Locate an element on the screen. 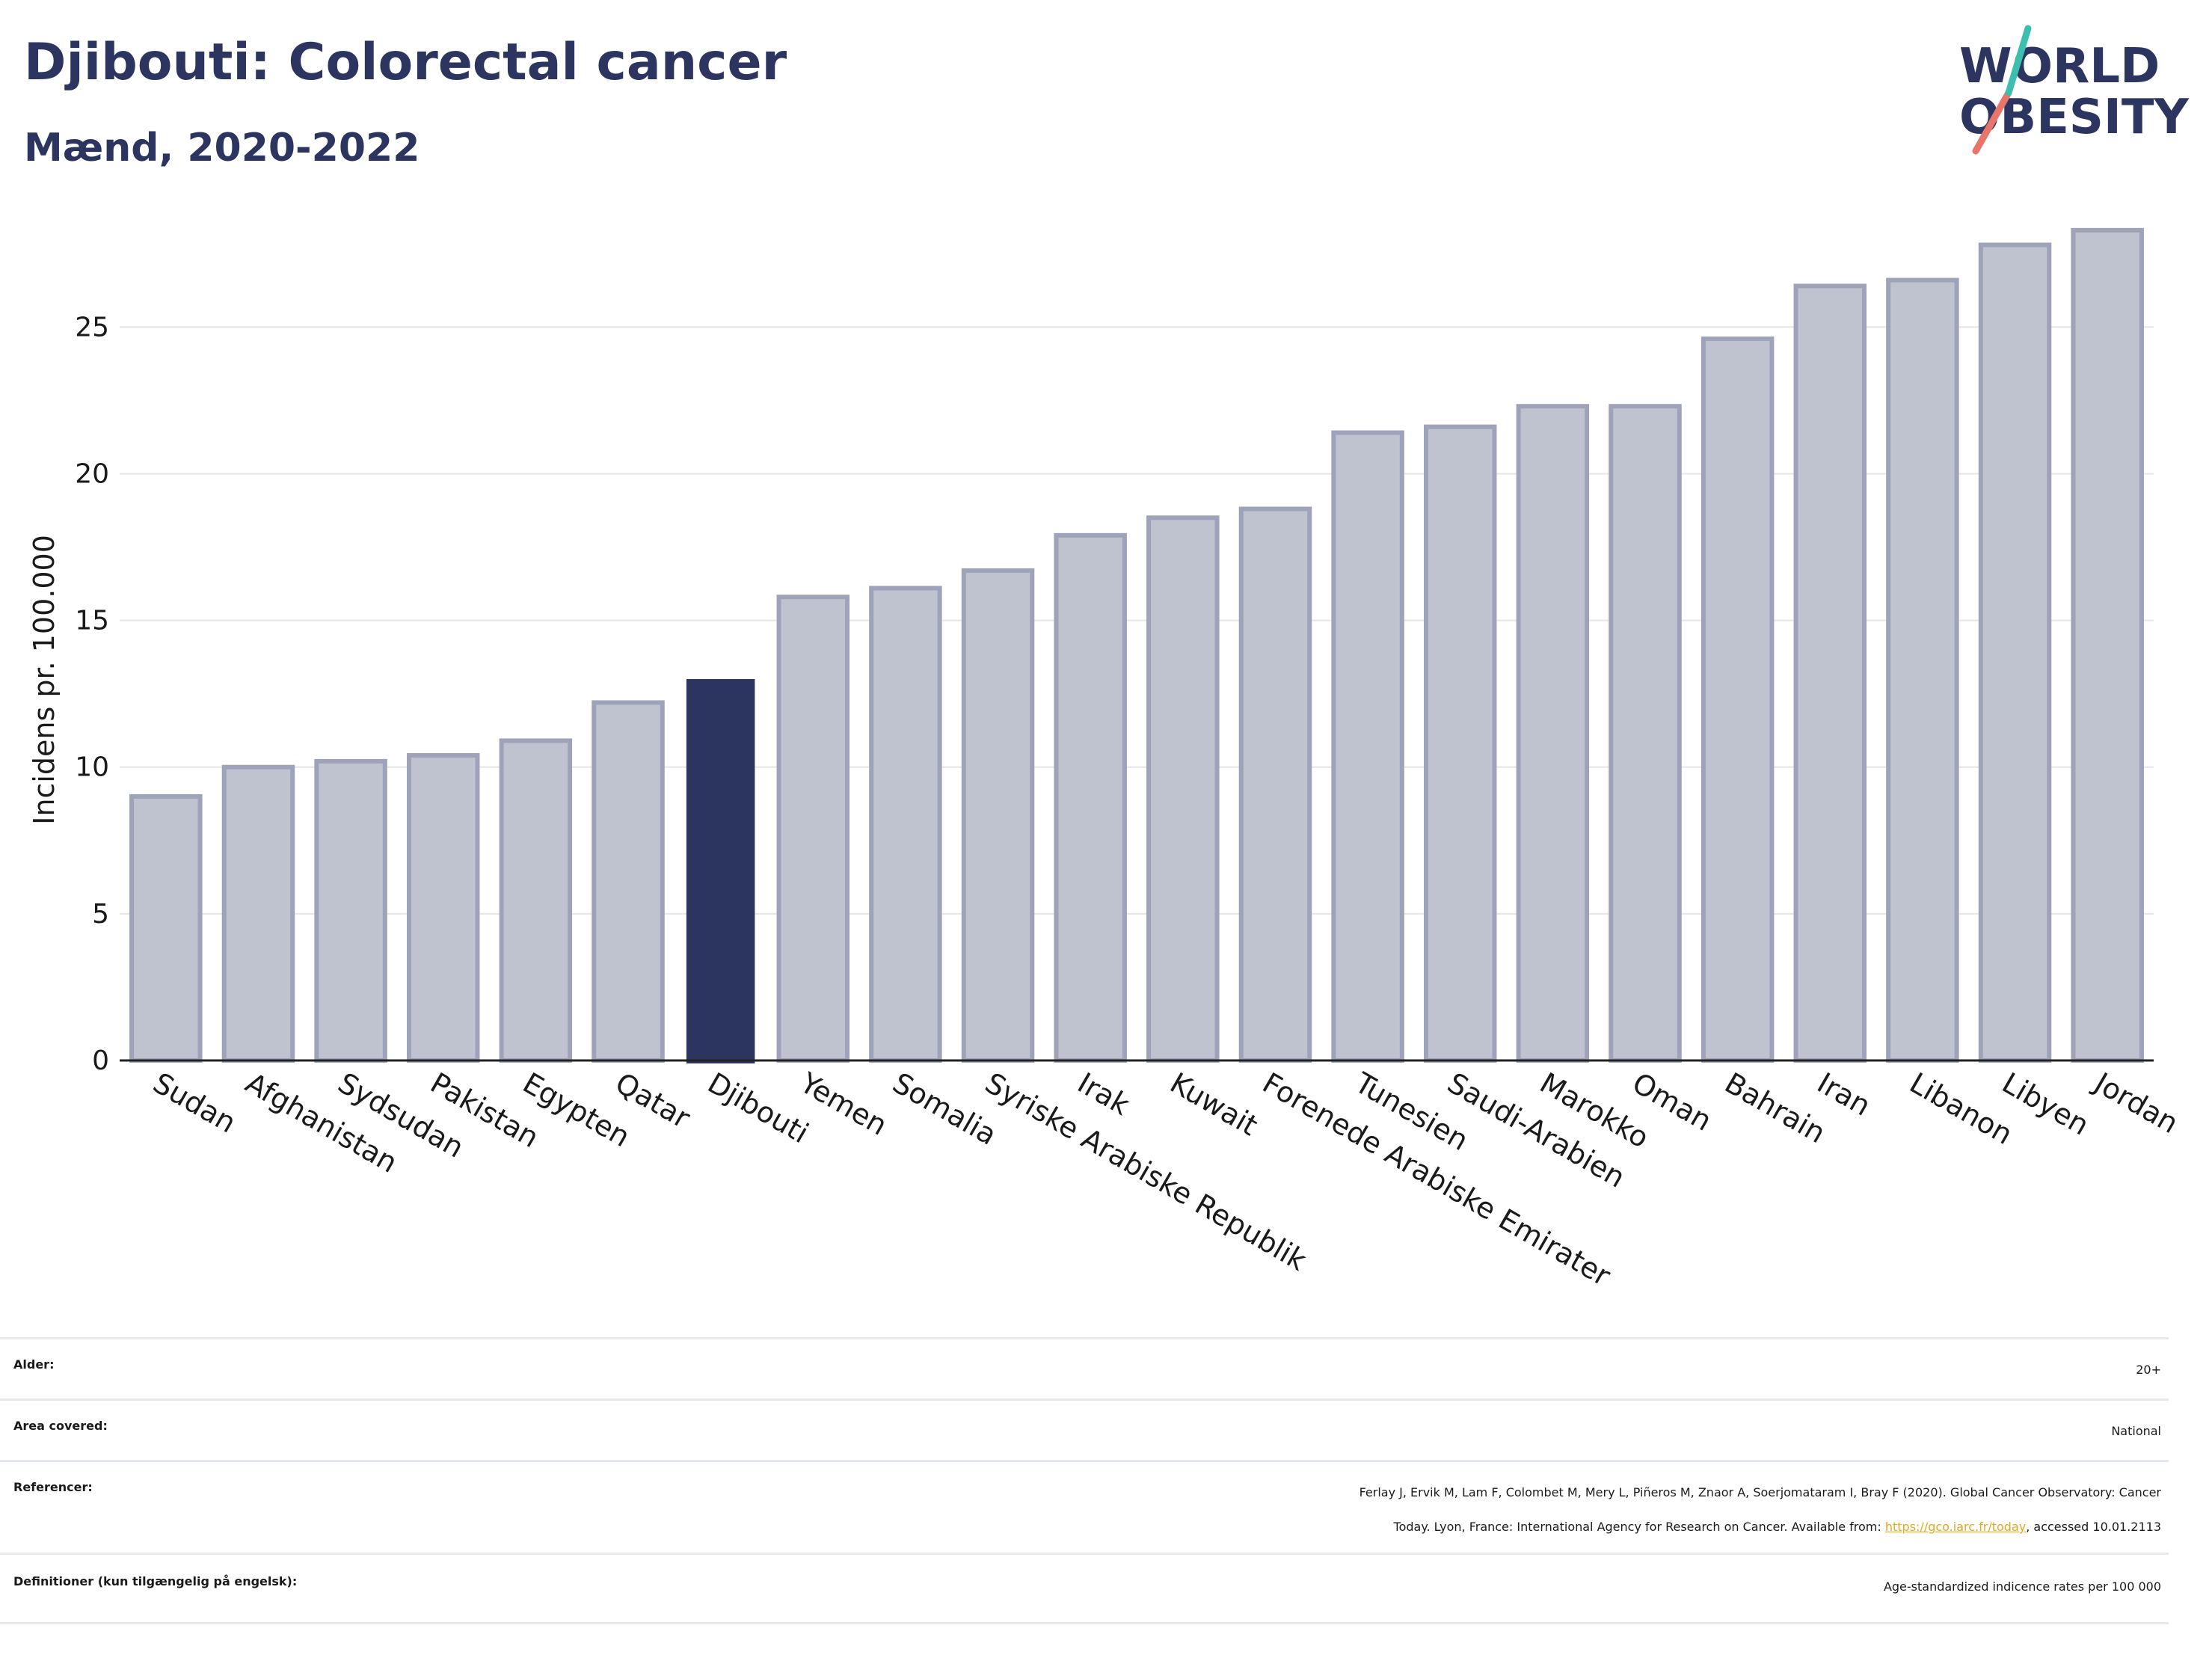  bar-libanon is located at coordinates (1922, 670).